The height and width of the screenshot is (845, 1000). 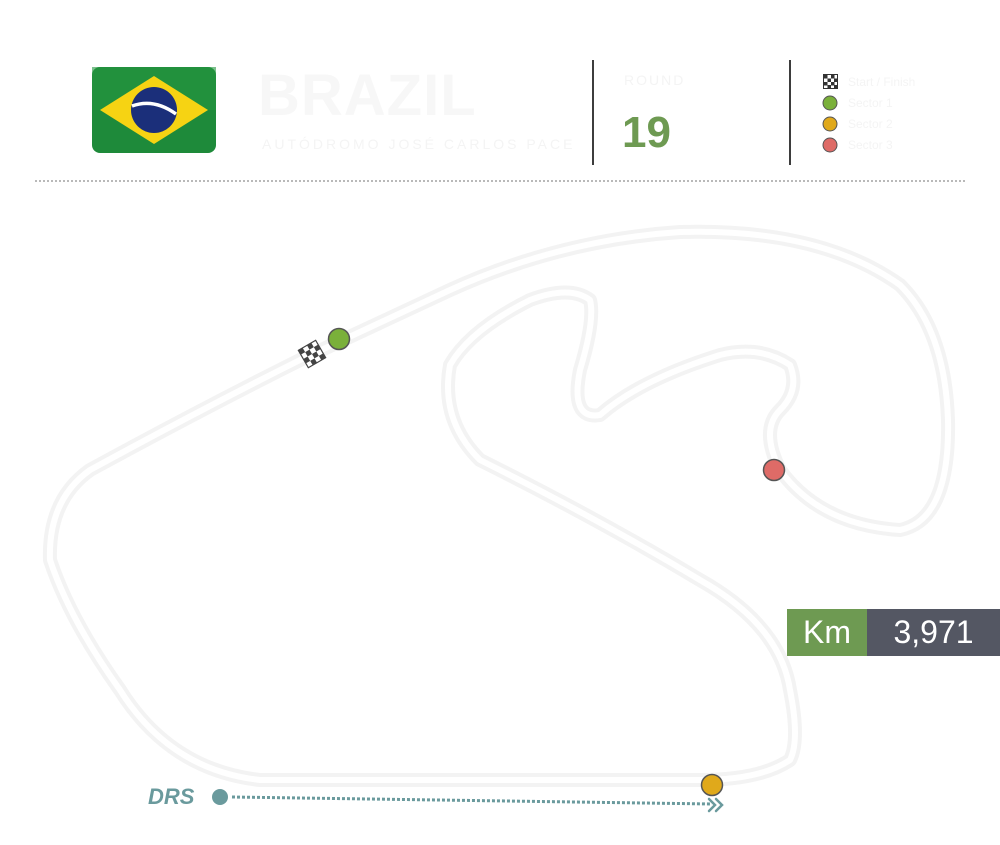 I want to click on sector-1-marker, so click(x=339, y=339).